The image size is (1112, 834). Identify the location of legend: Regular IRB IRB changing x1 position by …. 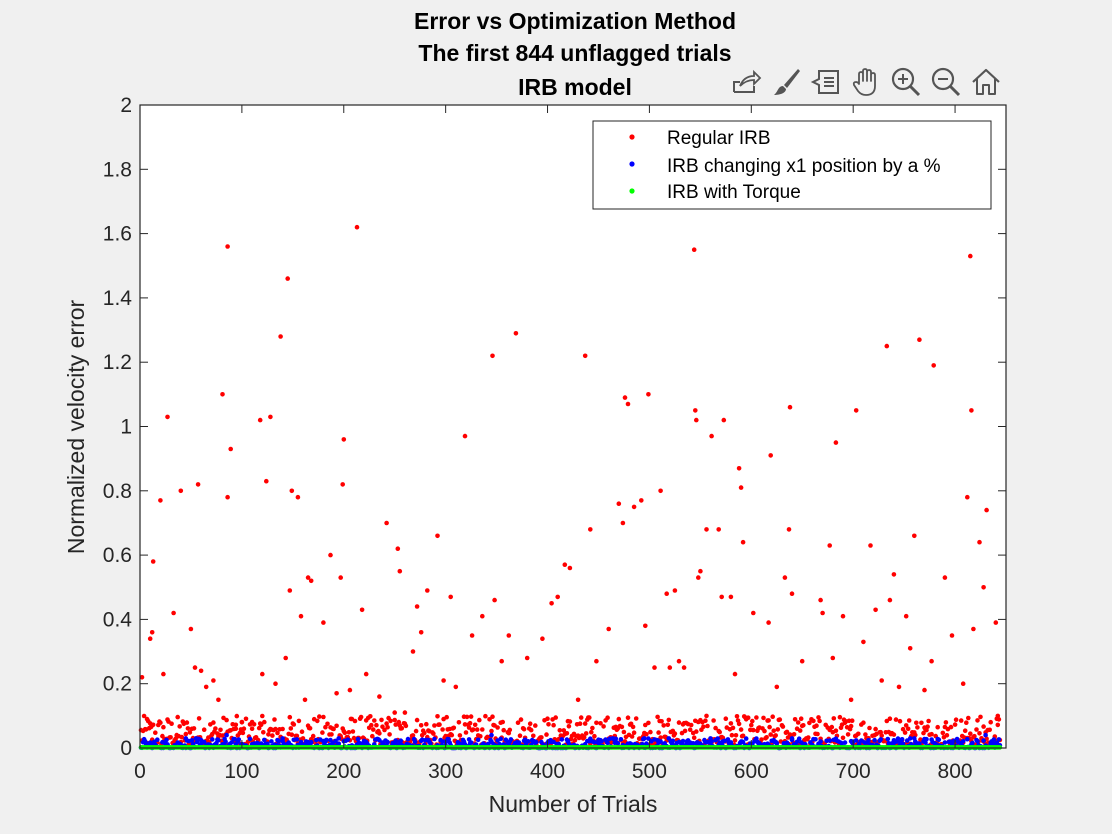
(792, 165).